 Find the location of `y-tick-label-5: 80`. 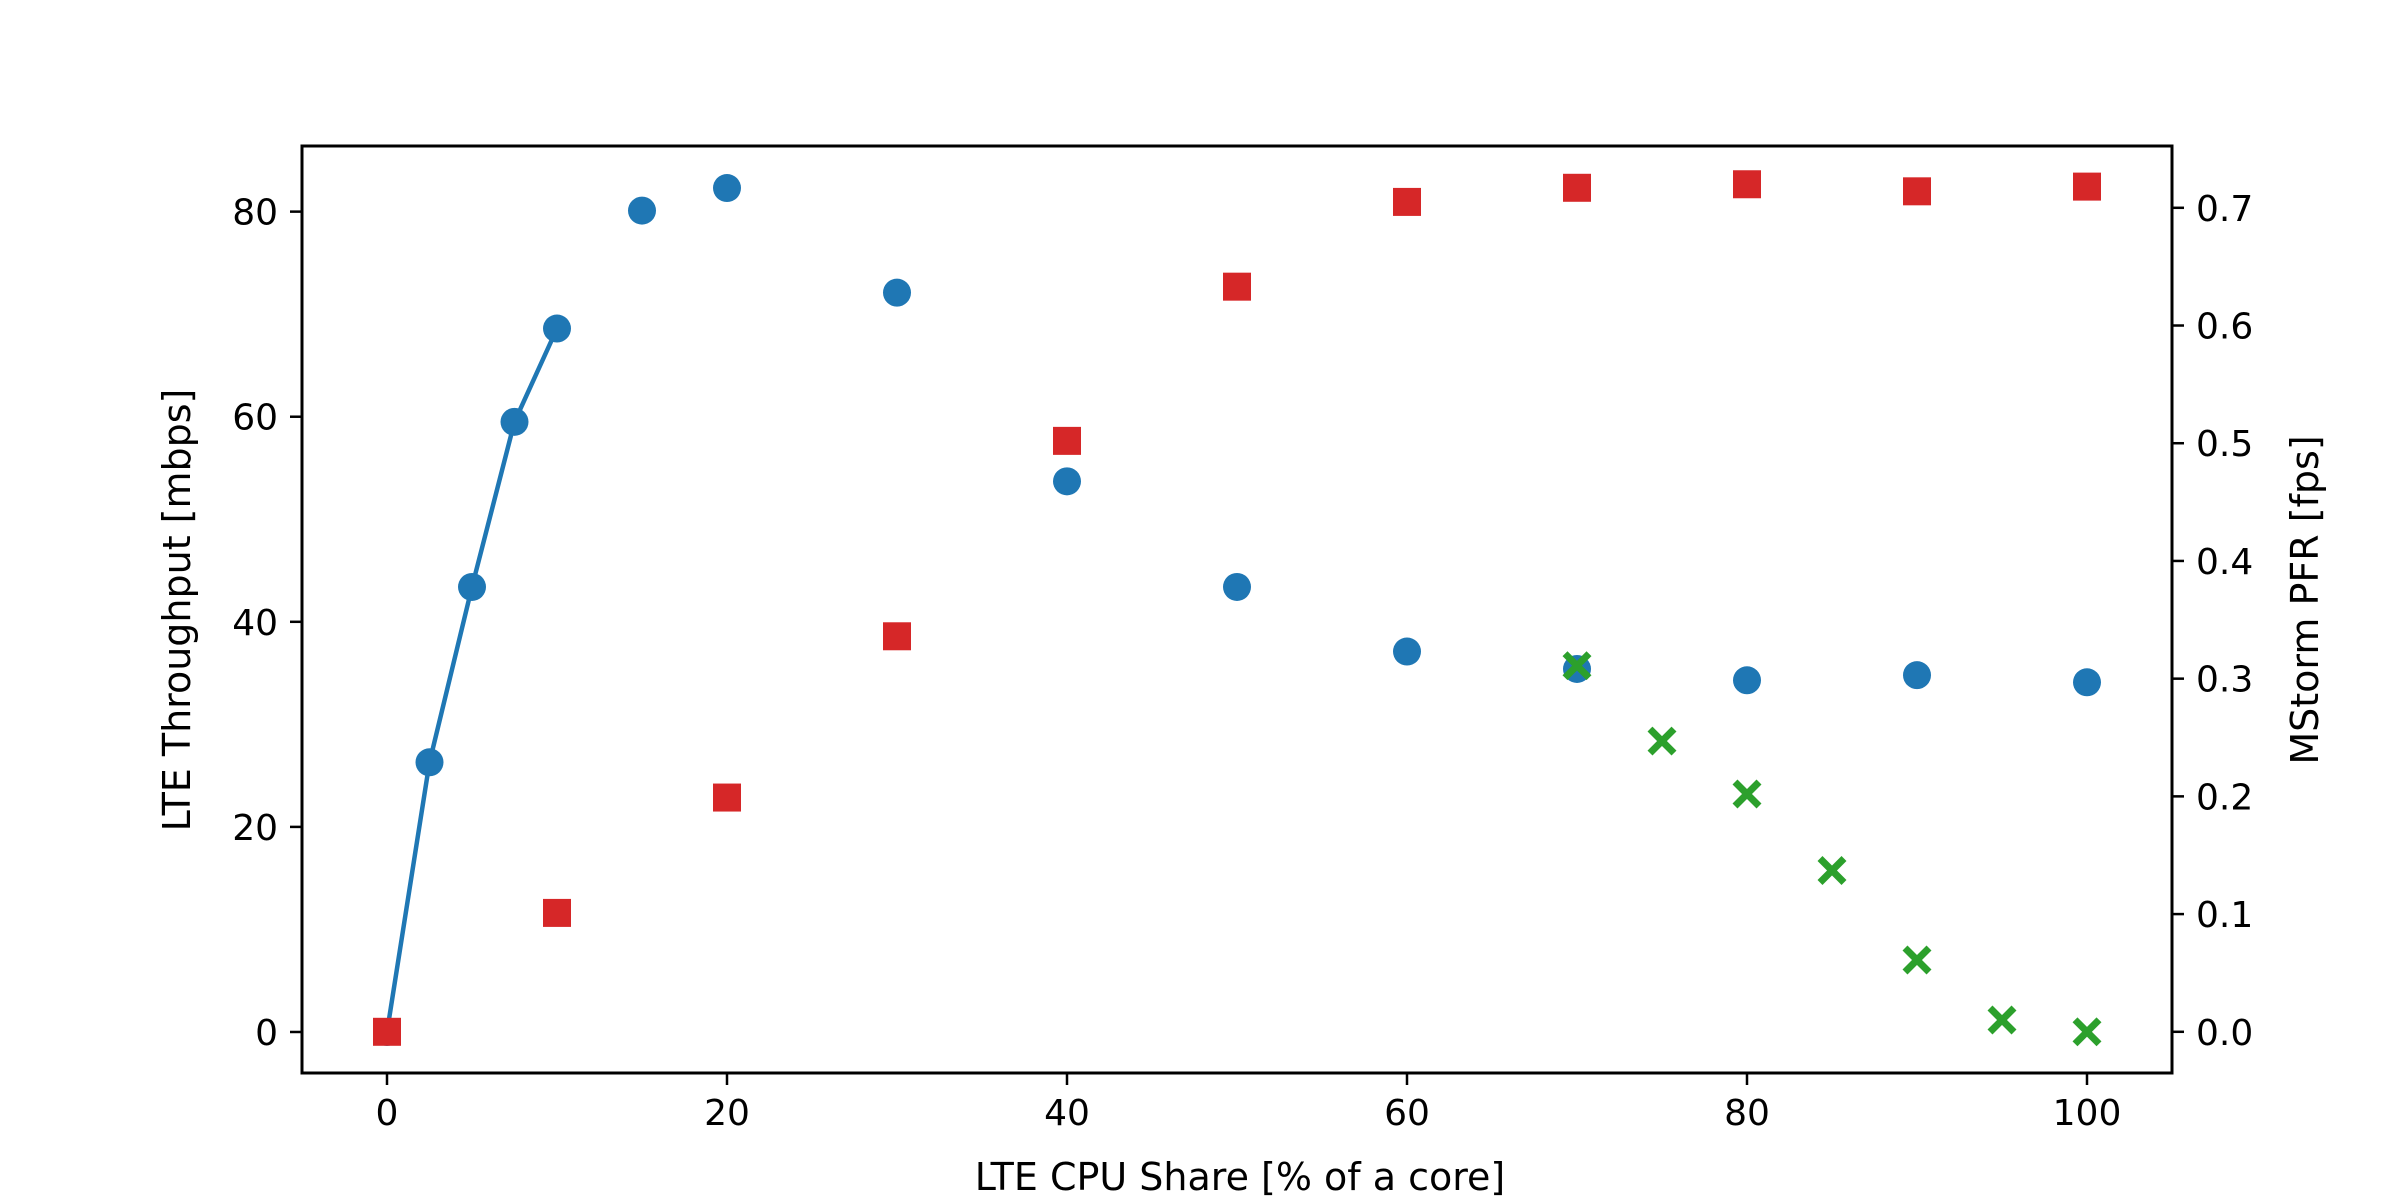

y-tick-label-5: 80 is located at coordinates (255, 213).